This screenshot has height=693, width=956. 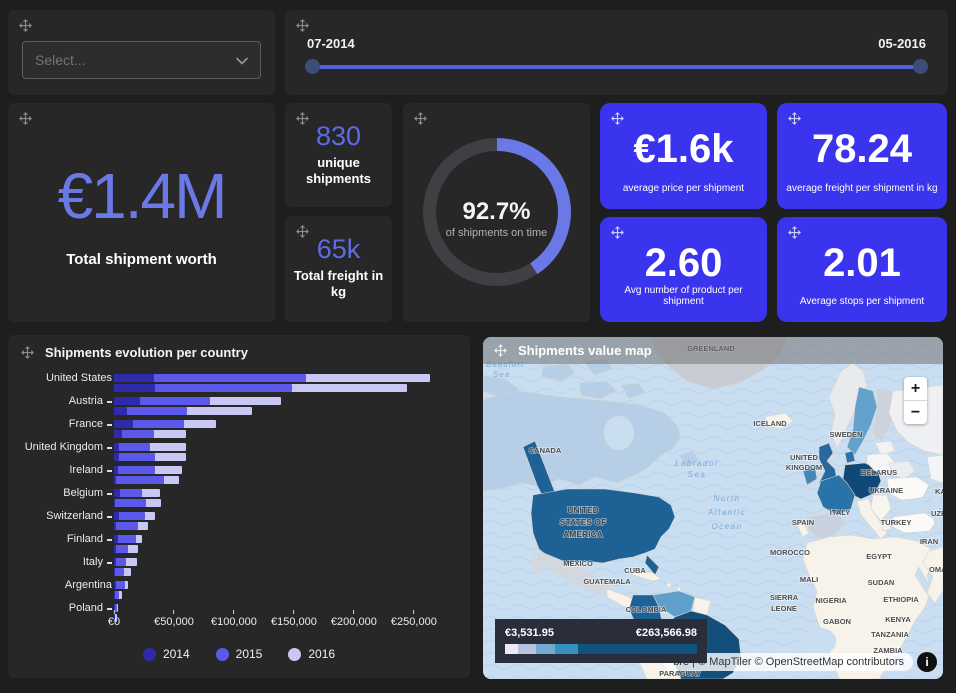 What do you see at coordinates (726, 512) in the screenshot?
I see `map-label: Atlantic` at bounding box center [726, 512].